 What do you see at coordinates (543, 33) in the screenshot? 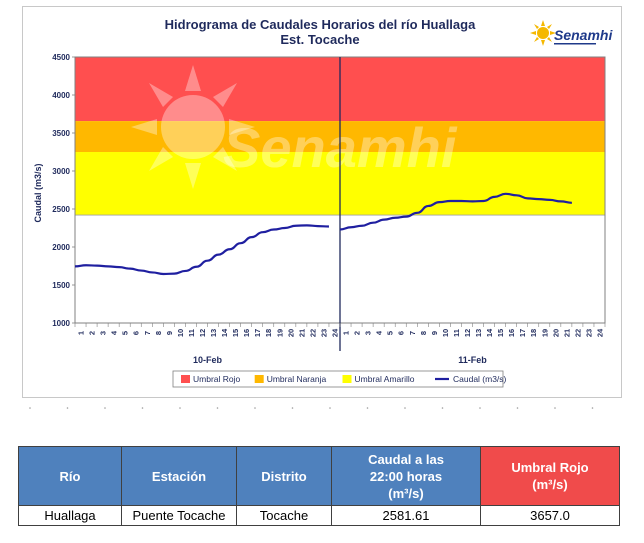
I see `sun-icon` at bounding box center [543, 33].